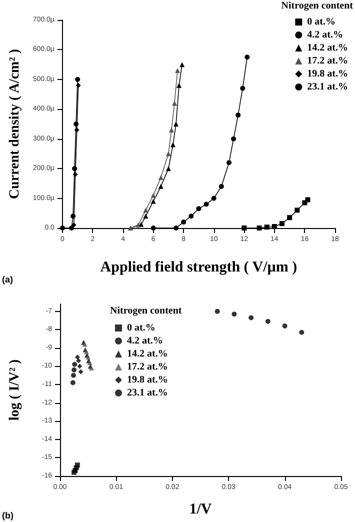  What do you see at coordinates (200, 510) in the screenshot?
I see `x-axis-title: 1/V` at bounding box center [200, 510].